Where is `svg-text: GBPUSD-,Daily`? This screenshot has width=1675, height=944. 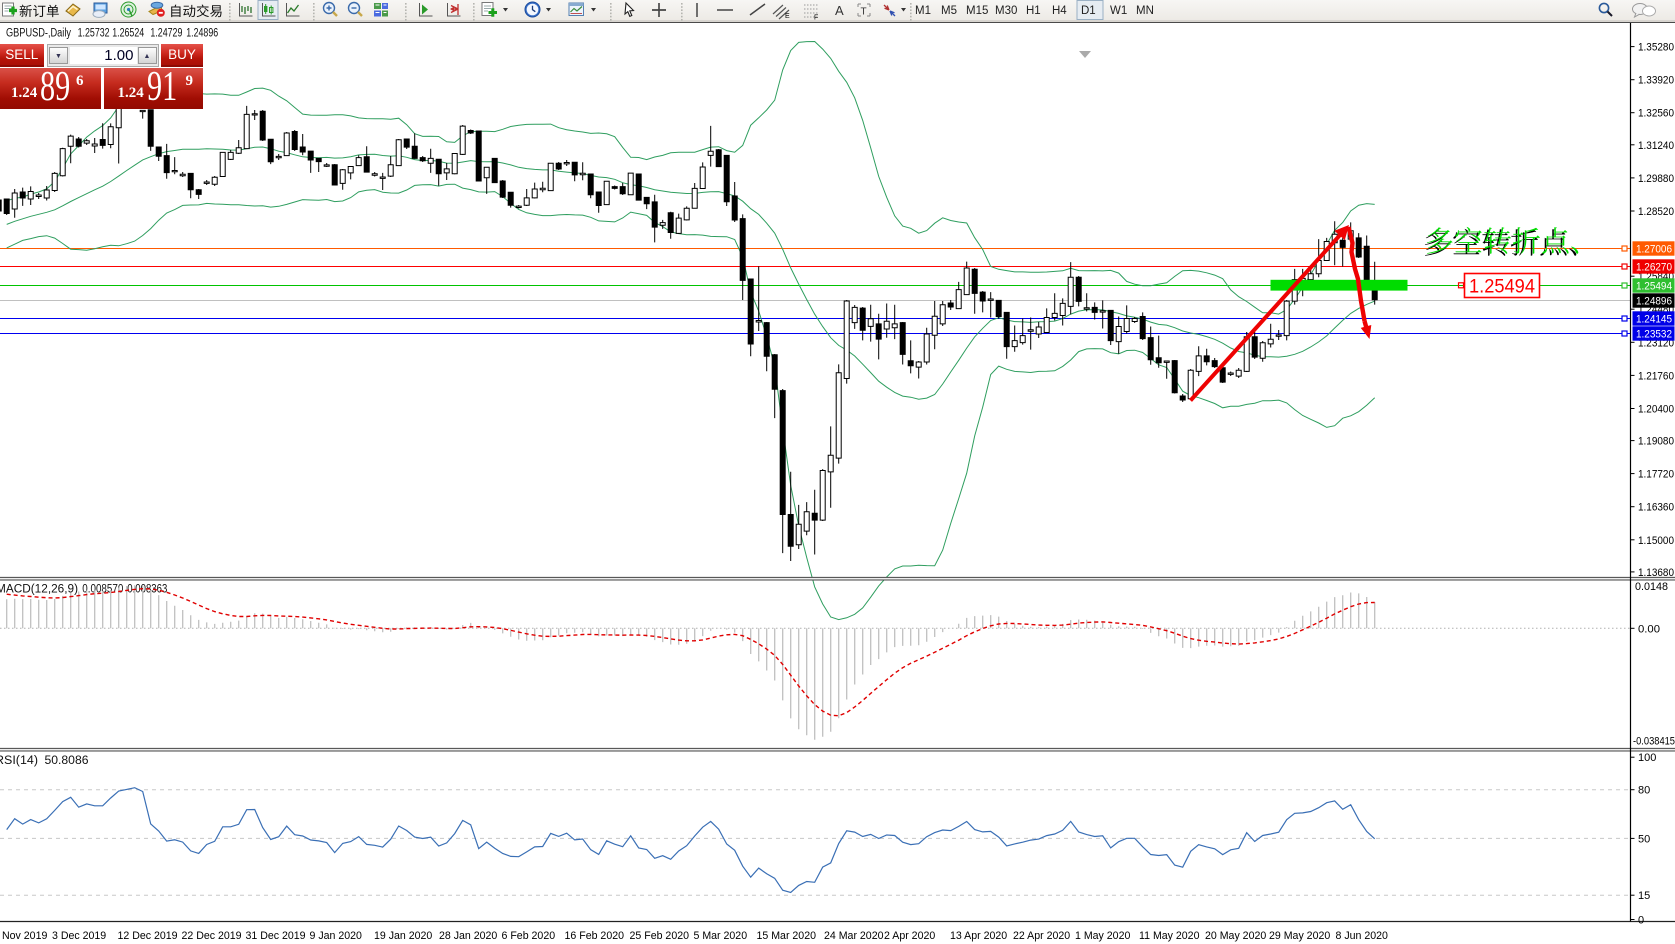
svg-text: GBPUSD-,Daily is located at coordinates (38, 34).